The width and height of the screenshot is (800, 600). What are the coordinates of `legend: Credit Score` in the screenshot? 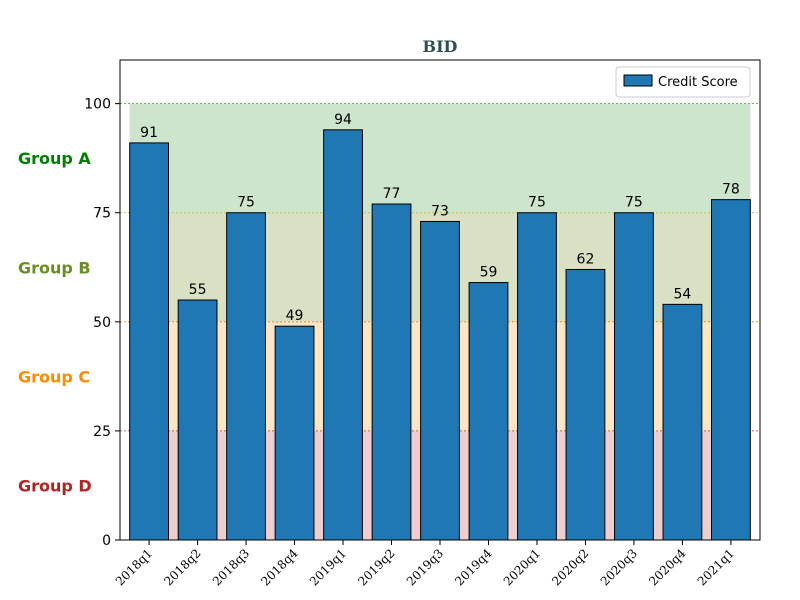 It's located at (683, 82).